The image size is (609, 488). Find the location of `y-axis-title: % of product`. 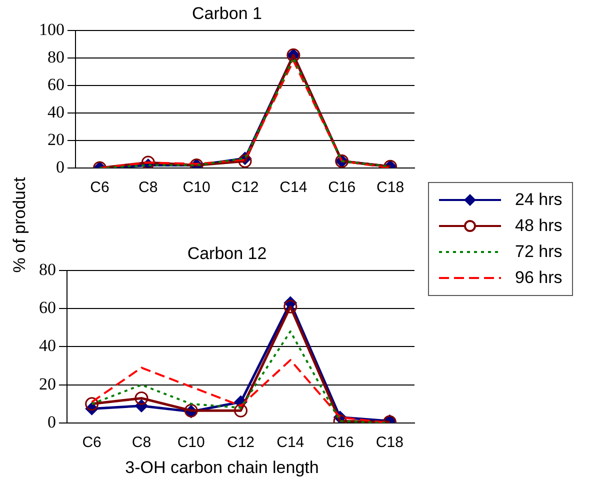

y-axis-title: % of product is located at coordinates (20, 225).